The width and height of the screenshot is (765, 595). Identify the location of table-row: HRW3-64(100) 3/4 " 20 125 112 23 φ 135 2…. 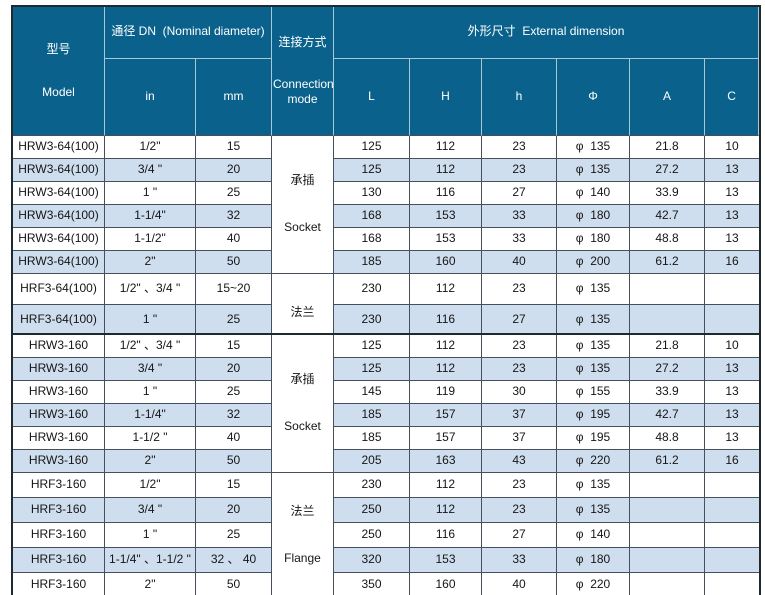
(386, 170).